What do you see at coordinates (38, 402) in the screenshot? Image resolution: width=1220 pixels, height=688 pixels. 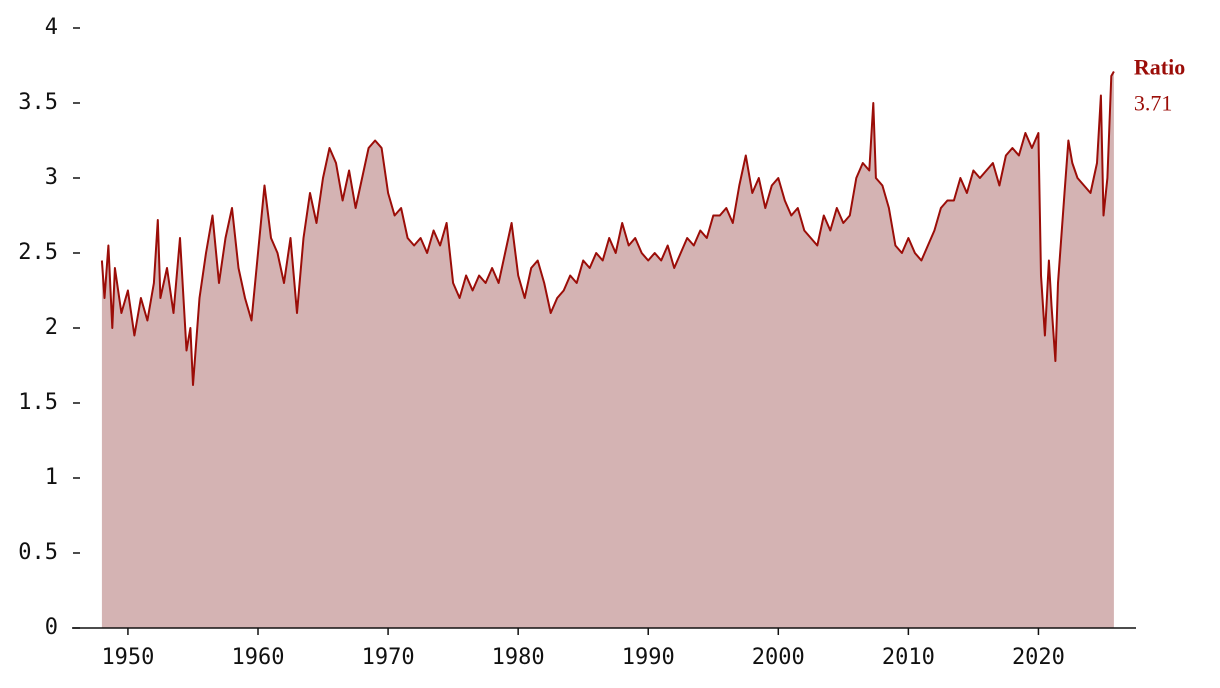 I see `y-tick-label: 1.5` at bounding box center [38, 402].